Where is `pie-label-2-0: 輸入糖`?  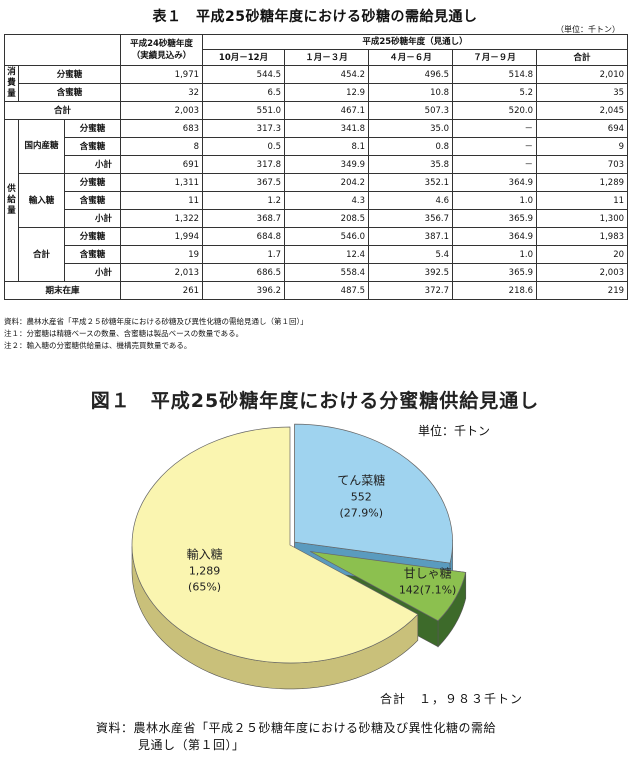 pie-label-2-0: 輸入糖 is located at coordinates (205, 553).